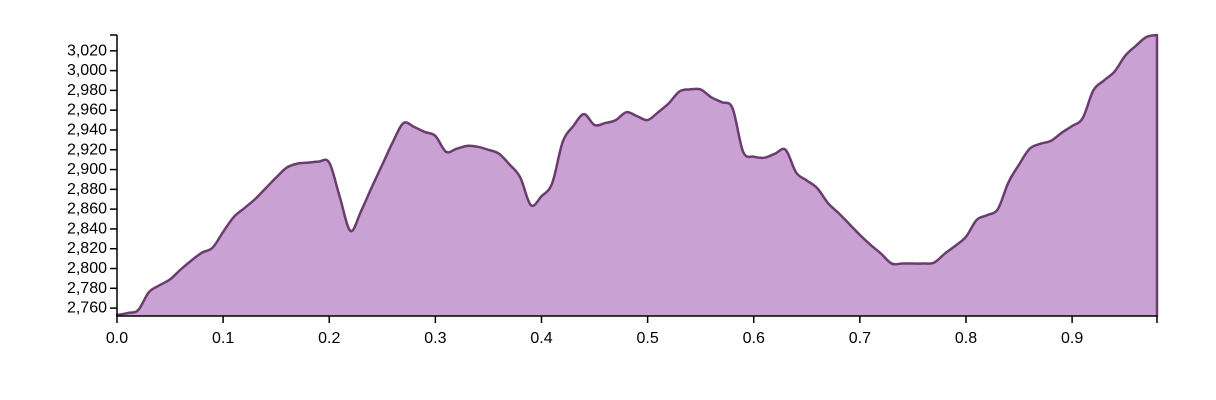 This screenshot has height=400, width=1216. I want to click on y-tick-label: 2,800, so click(87, 268).